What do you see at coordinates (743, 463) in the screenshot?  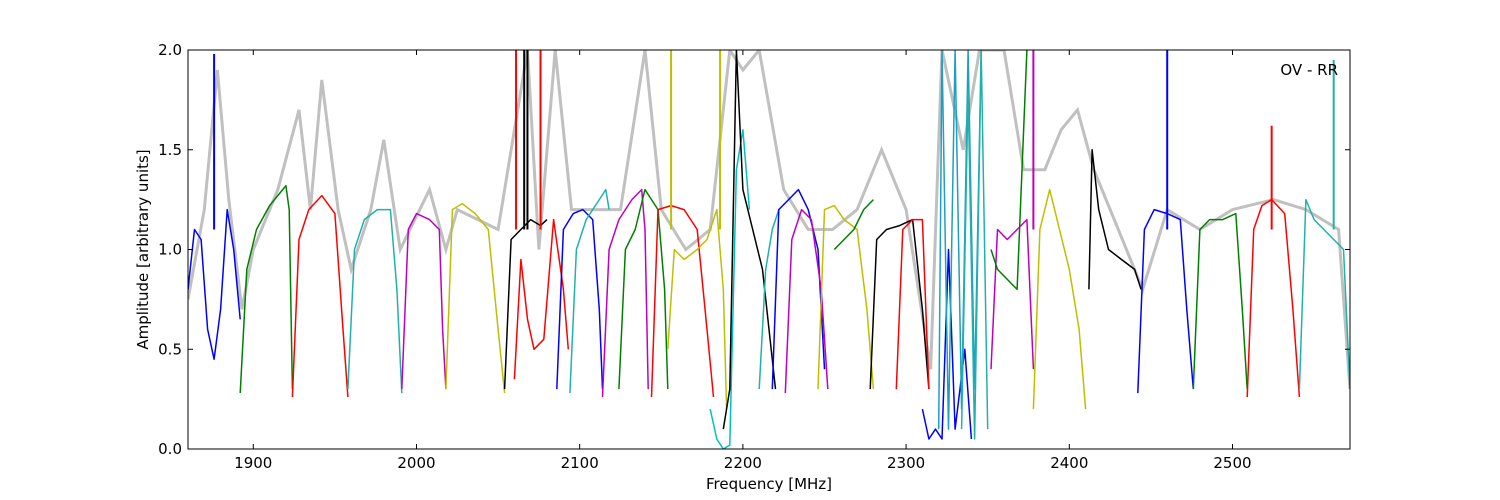 I see `x-tick-label: 2200` at bounding box center [743, 463].